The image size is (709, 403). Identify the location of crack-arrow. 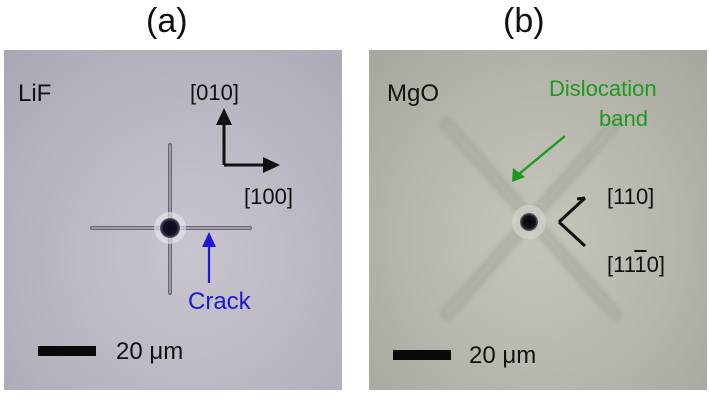
(209, 257).